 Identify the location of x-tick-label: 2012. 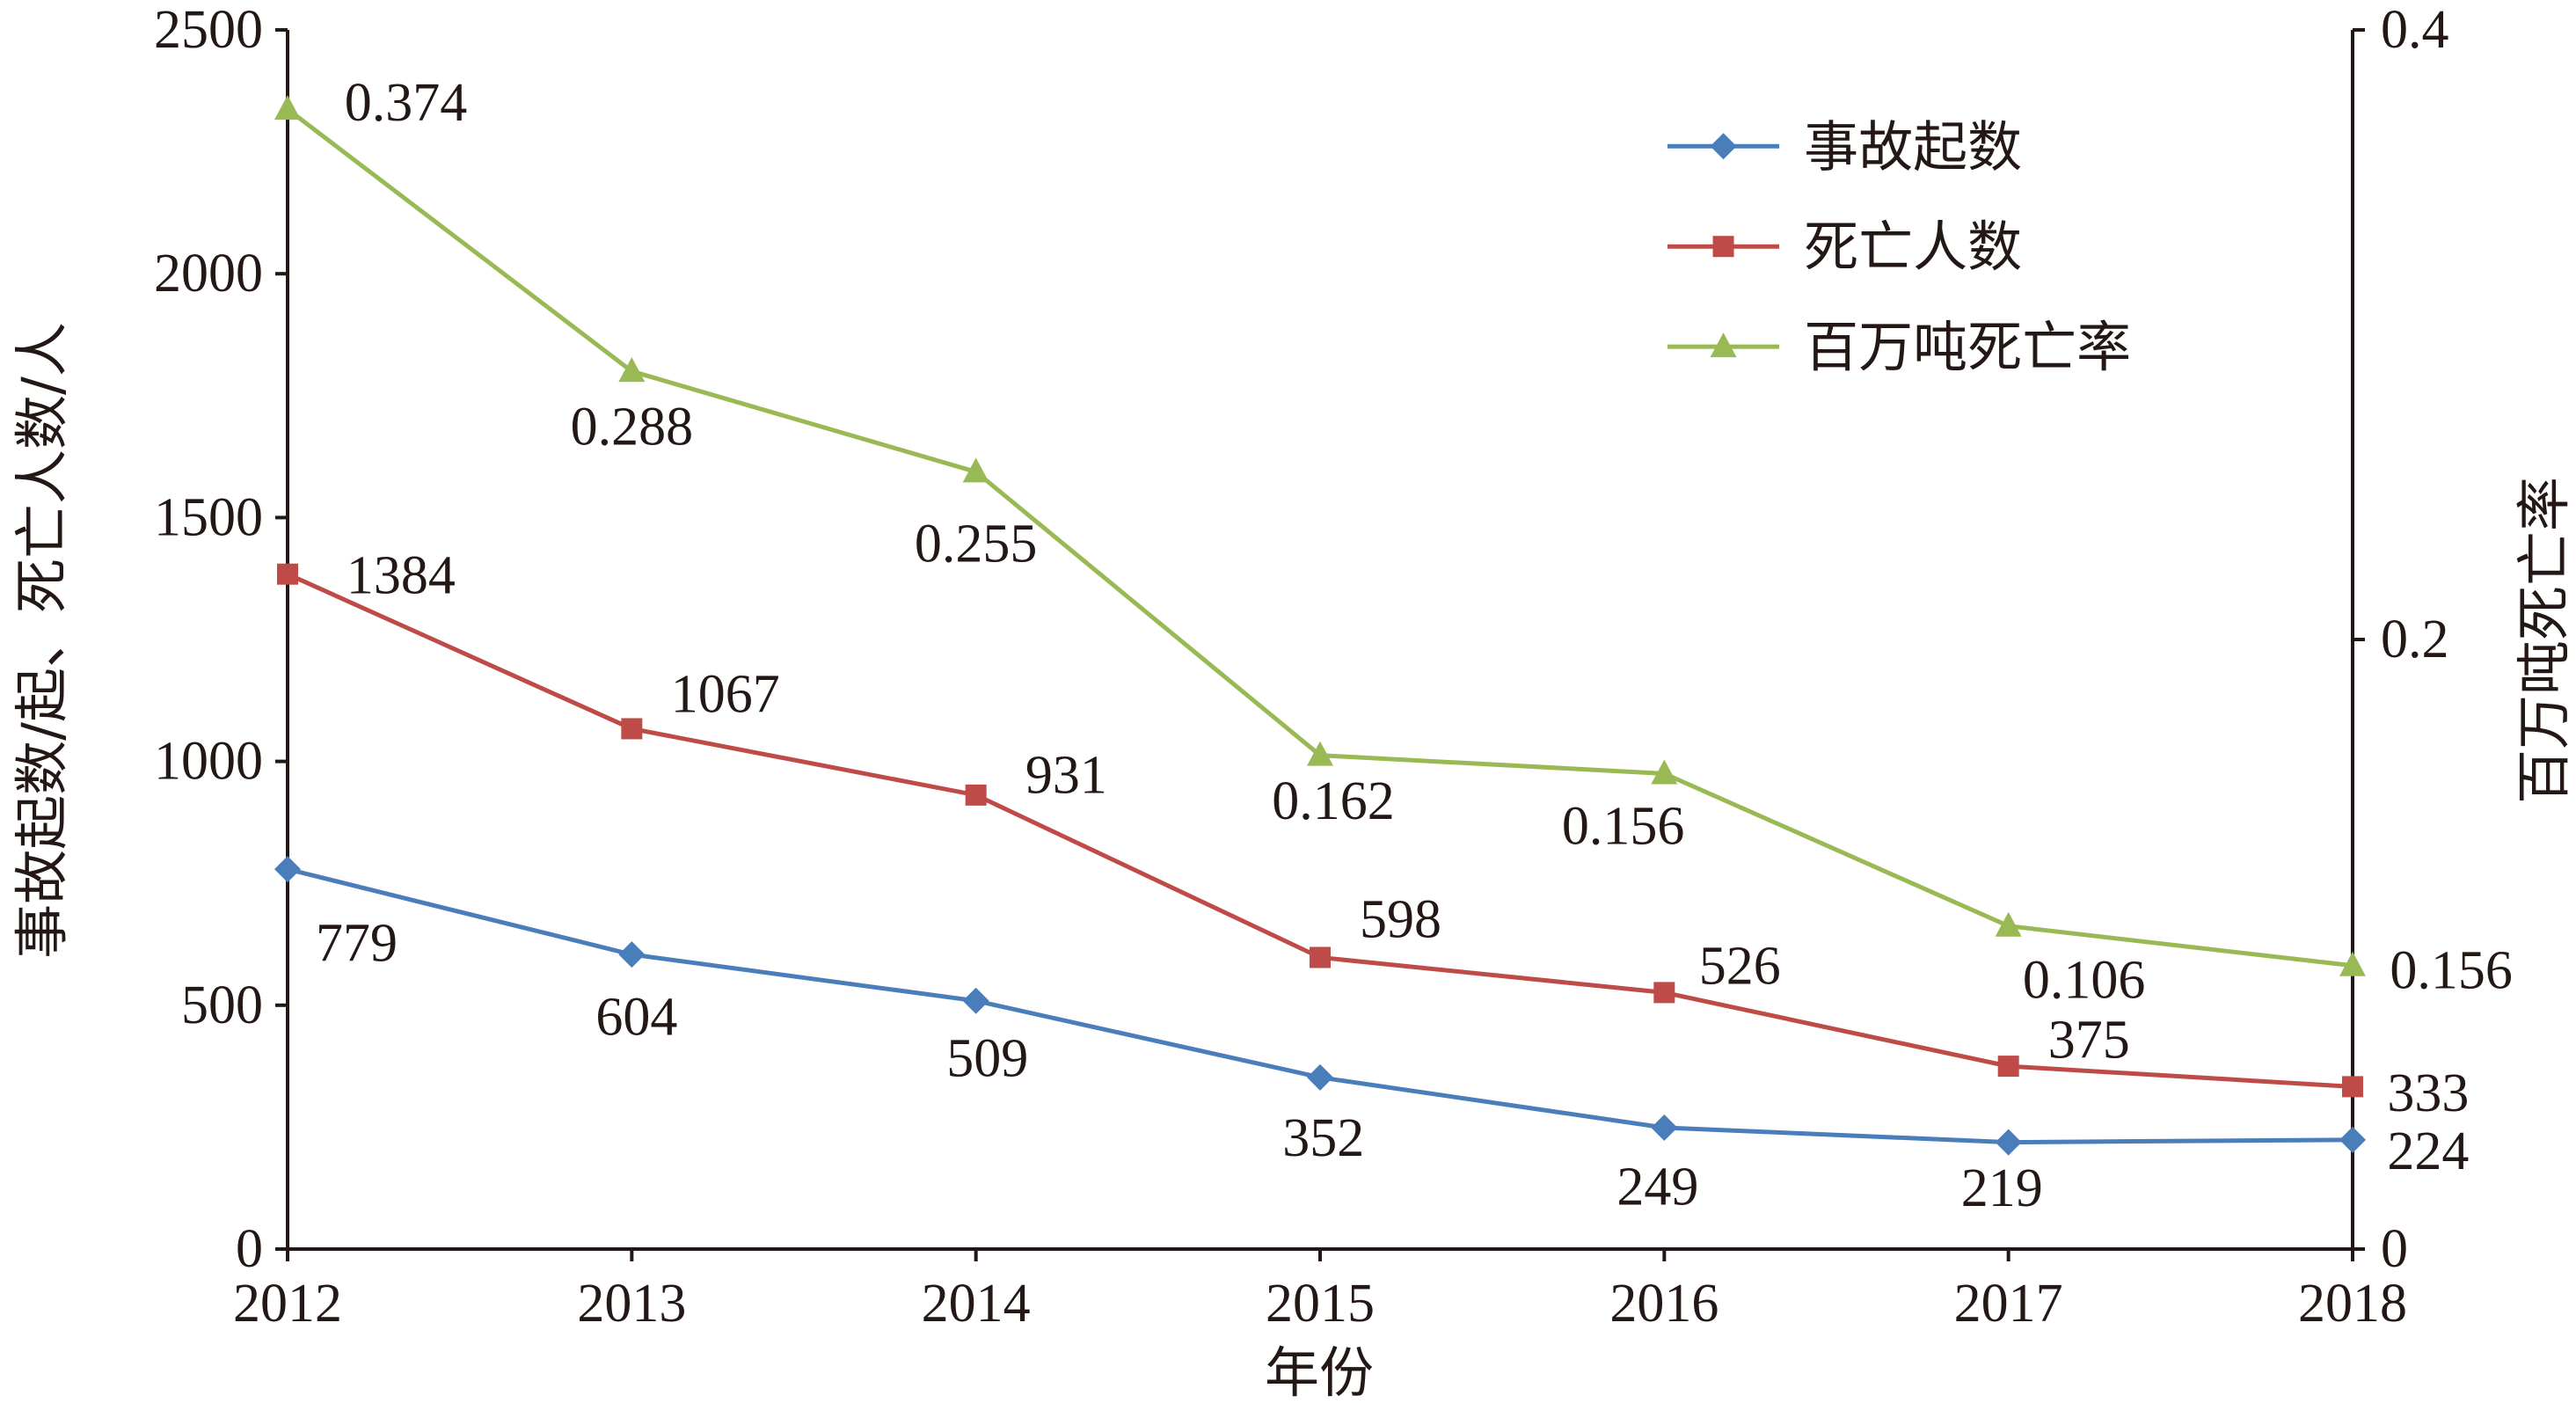
(287, 1304).